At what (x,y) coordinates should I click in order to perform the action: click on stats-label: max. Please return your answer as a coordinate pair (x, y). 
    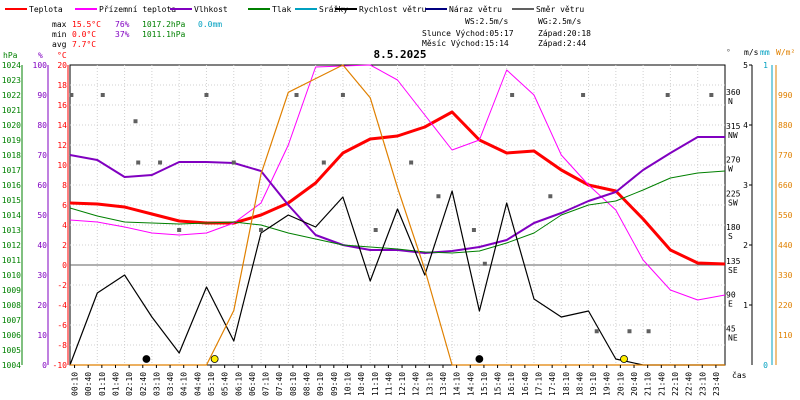
    Looking at the image, I should click on (59, 24).